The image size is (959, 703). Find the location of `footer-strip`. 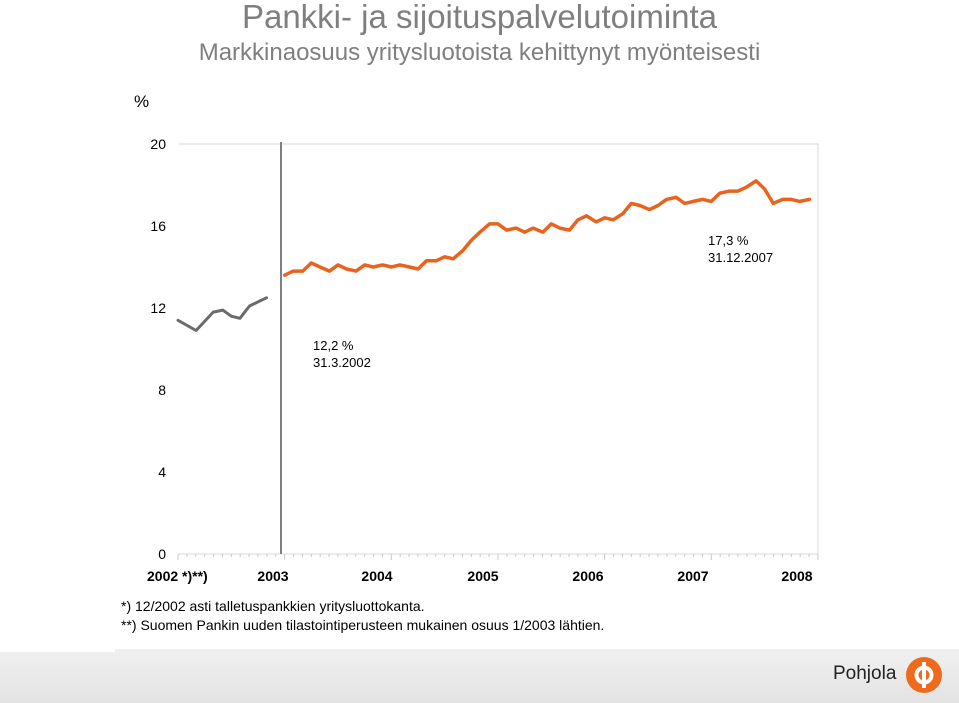

footer-strip is located at coordinates (57, 650).